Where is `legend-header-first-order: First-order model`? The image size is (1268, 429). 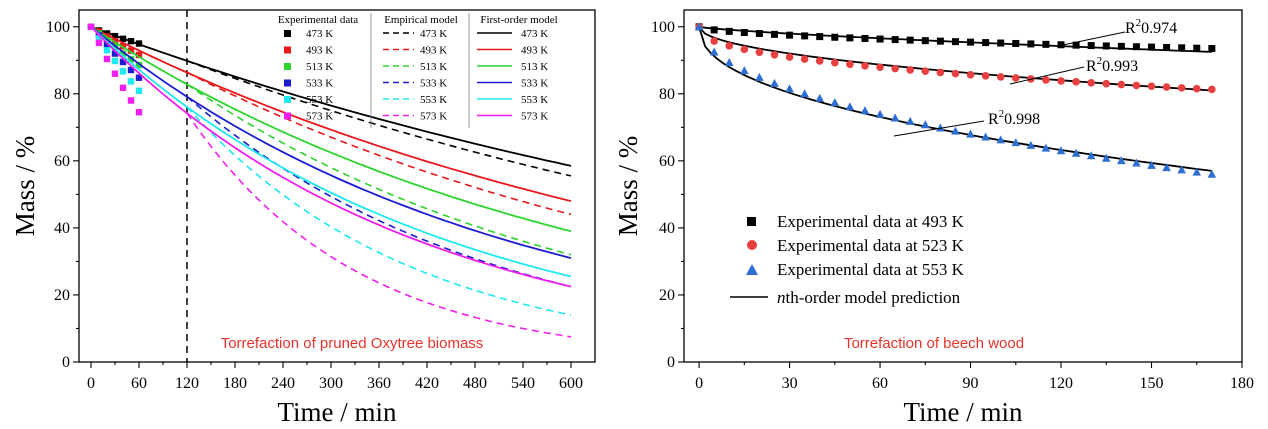
legend-header-first-order: First-order model is located at coordinates (518, 20).